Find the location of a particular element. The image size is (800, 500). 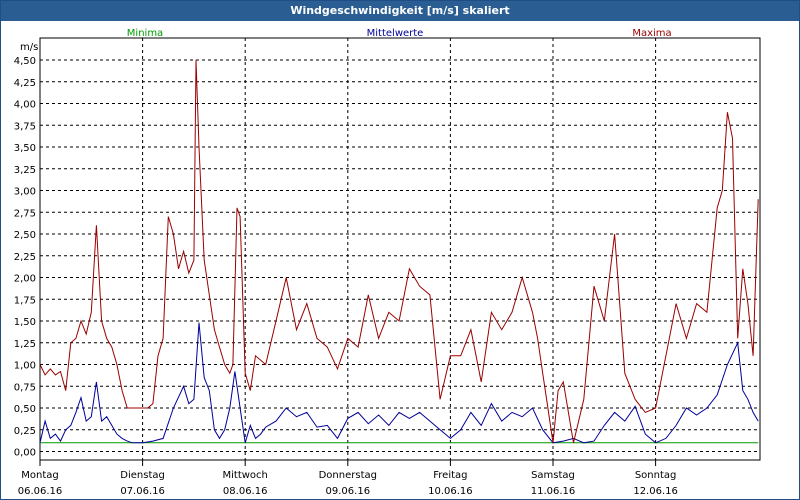

x-tick-day: Sonntag is located at coordinates (656, 475).